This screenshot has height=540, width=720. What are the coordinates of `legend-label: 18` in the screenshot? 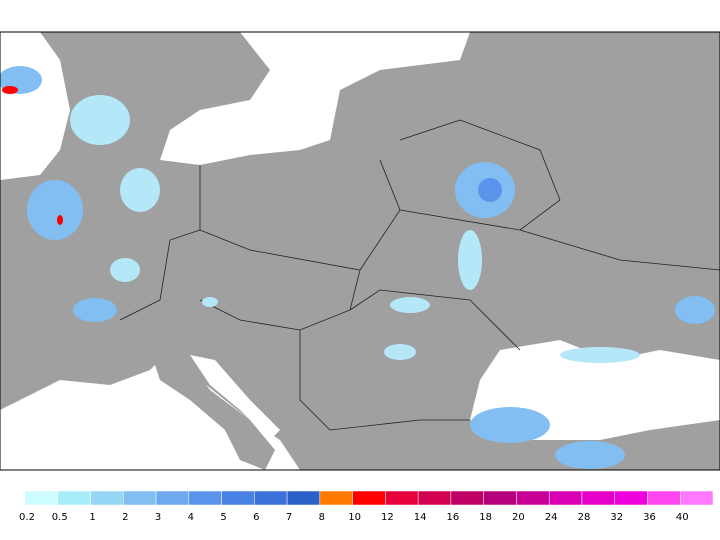 It's located at (485, 517).